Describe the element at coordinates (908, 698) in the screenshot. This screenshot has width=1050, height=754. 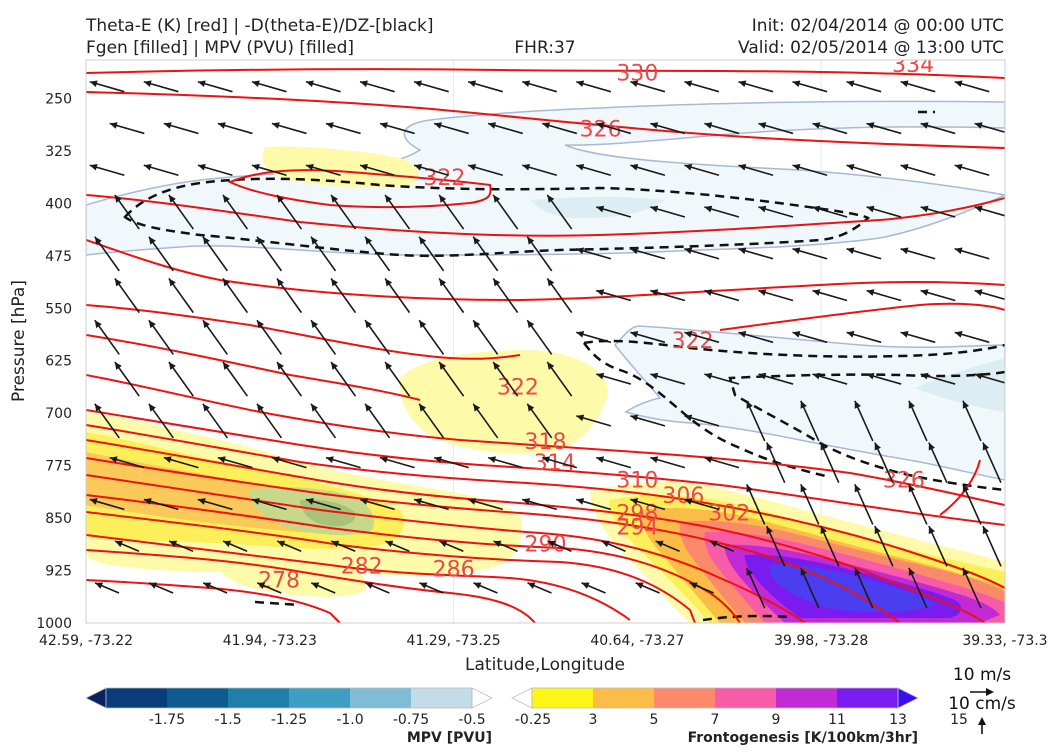
I see `colorbar-extend-max` at that location.